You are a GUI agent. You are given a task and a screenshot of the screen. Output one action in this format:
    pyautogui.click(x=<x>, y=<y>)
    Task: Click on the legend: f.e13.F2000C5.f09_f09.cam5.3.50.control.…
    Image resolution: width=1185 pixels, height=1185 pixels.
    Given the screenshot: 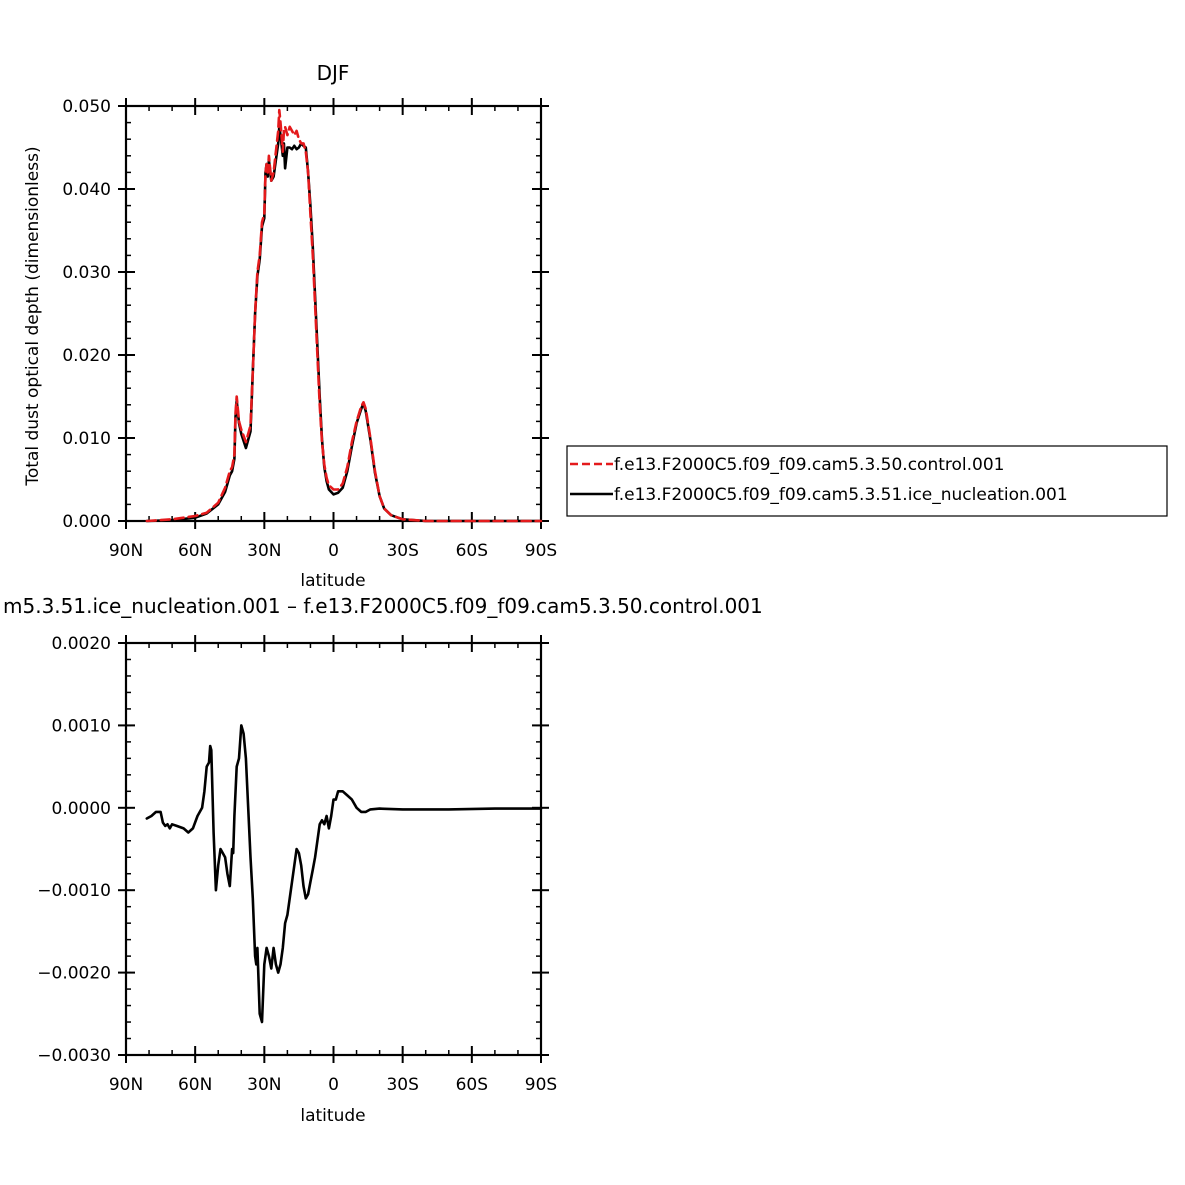 What is the action you would take?
    pyautogui.click(x=867, y=481)
    